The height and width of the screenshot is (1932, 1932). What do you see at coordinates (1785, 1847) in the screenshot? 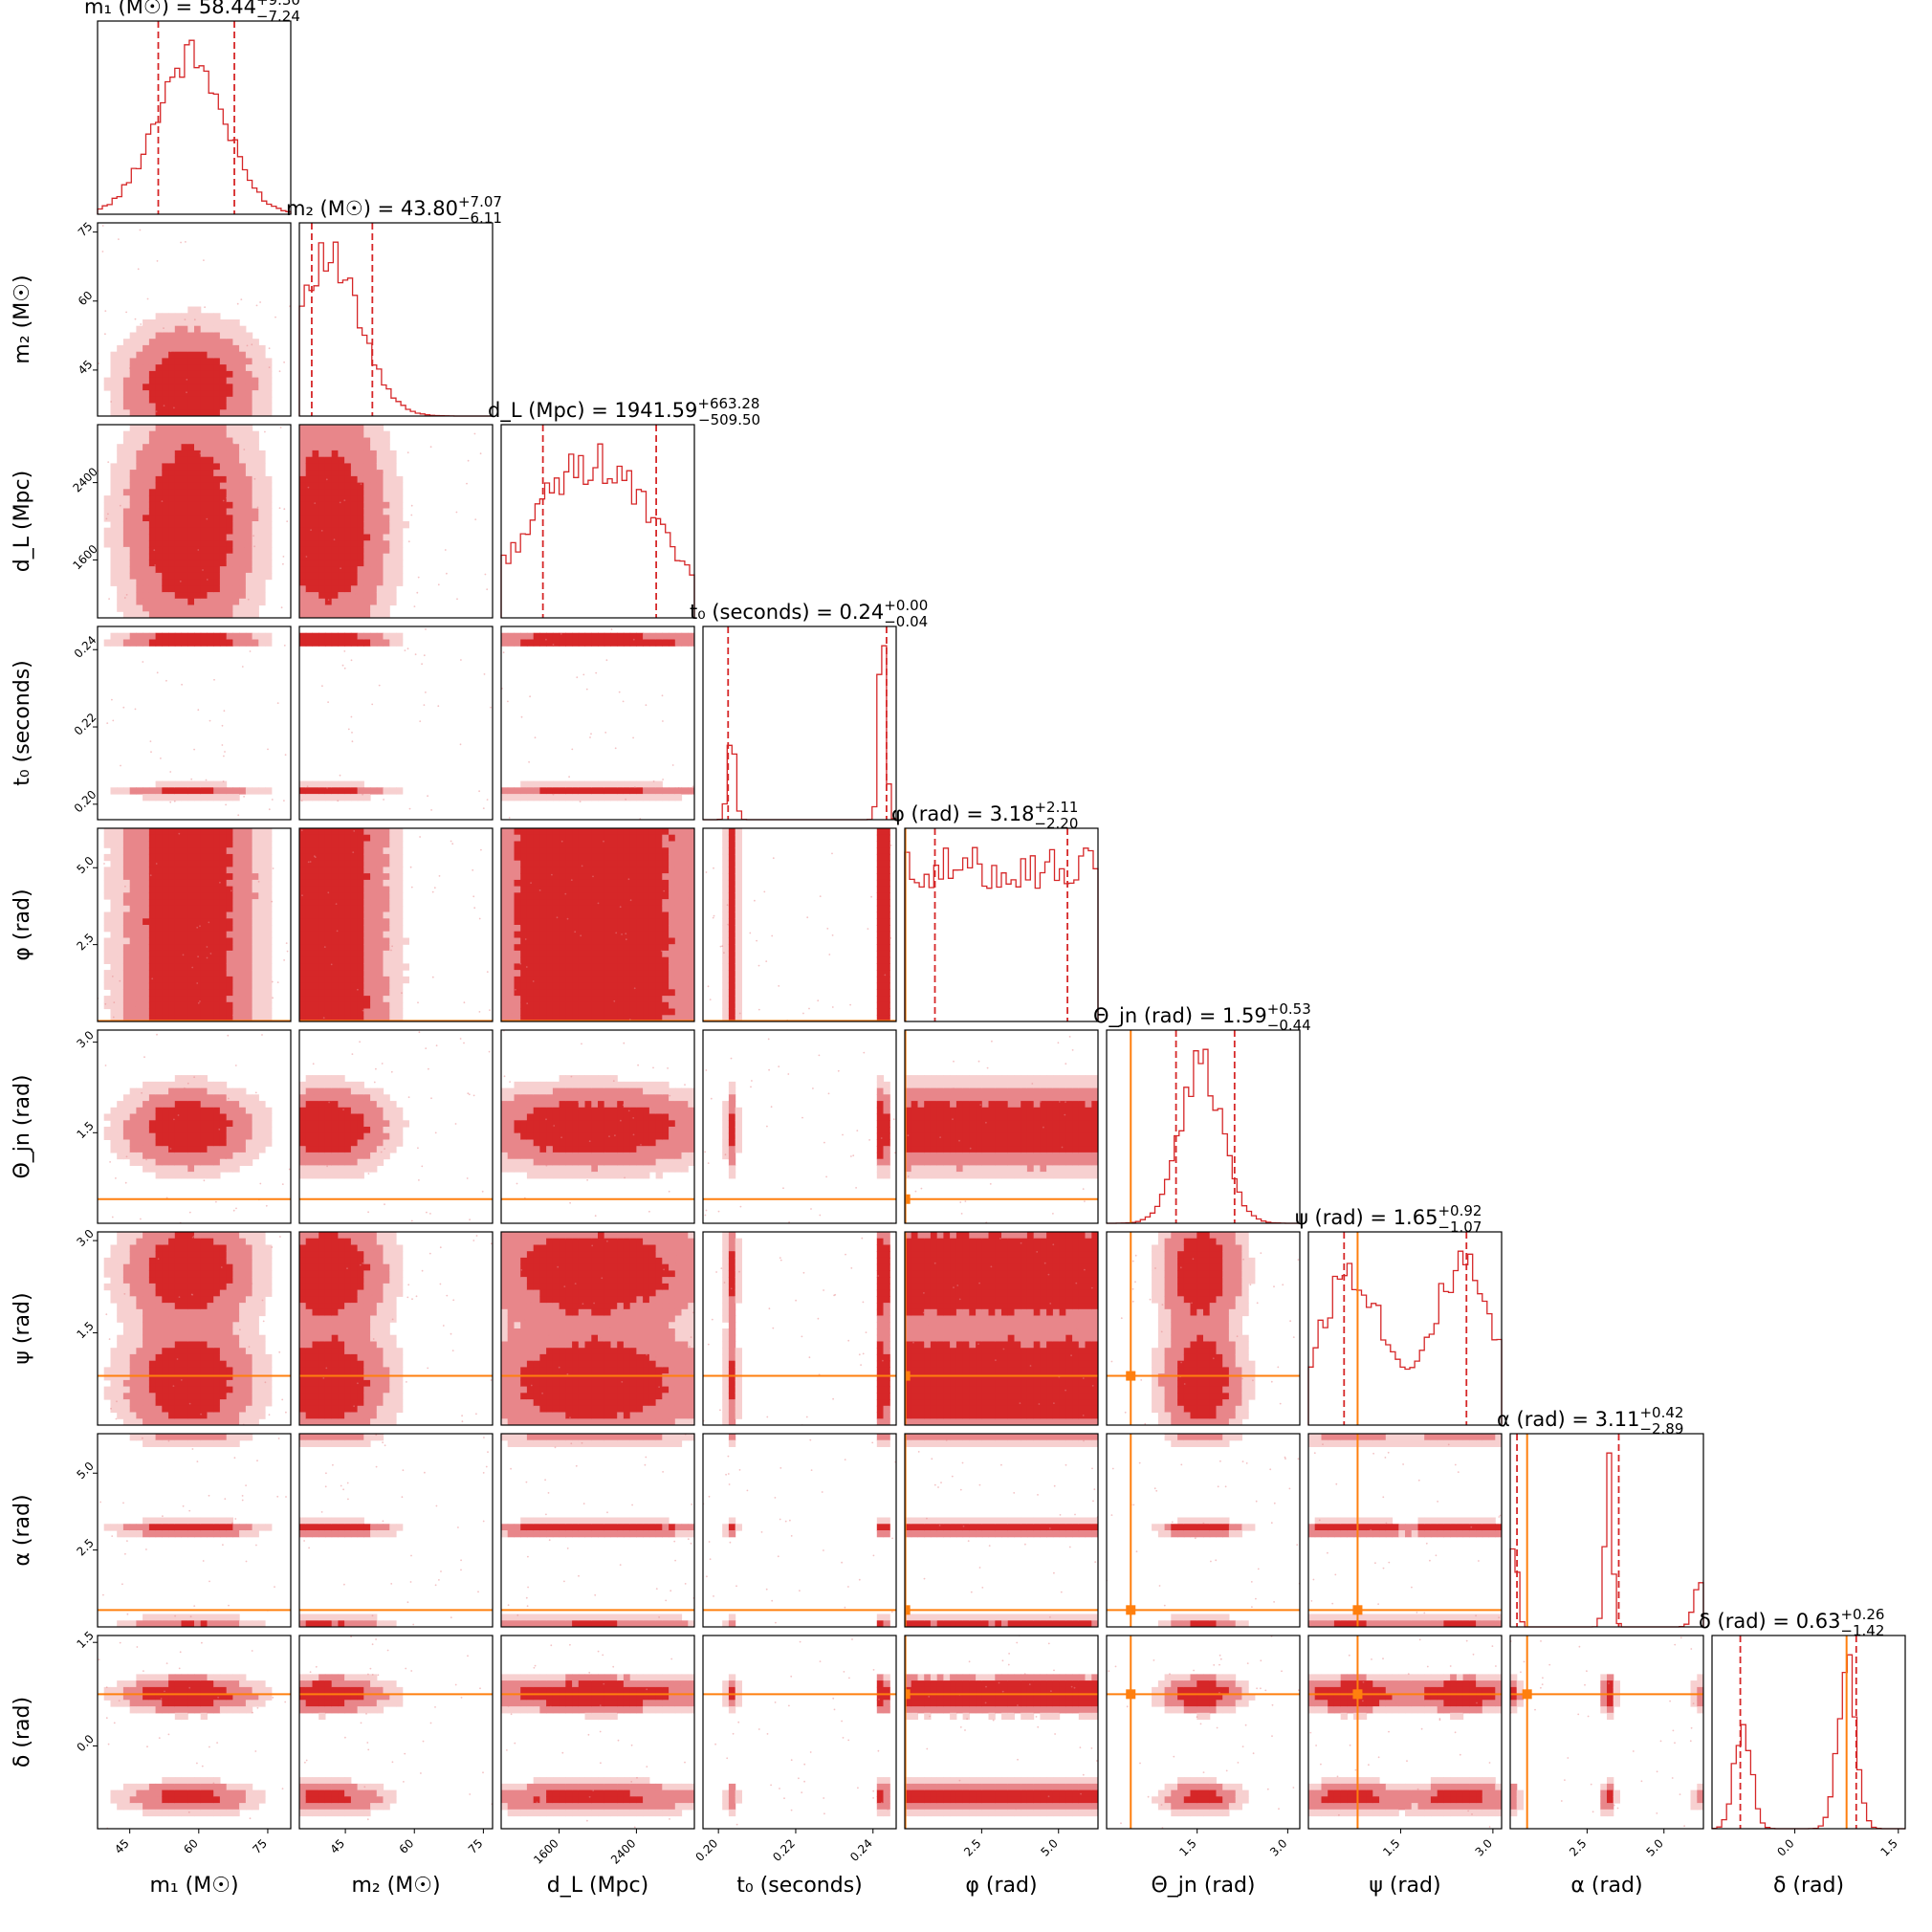
I see `x-tick-label-delta: 0.0` at bounding box center [1785, 1847].